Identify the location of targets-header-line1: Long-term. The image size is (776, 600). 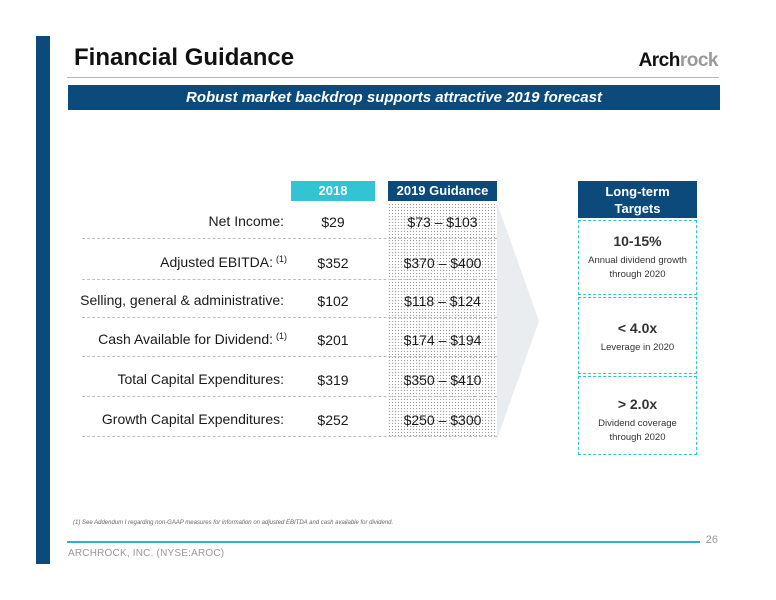
(637, 191).